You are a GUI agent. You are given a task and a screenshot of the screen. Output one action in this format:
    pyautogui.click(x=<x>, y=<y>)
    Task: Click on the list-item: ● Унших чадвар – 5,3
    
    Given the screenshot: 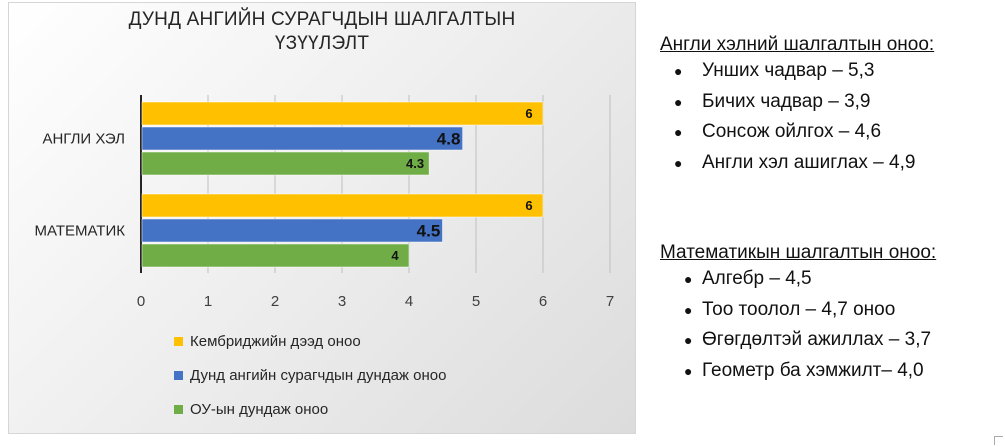 What is the action you would take?
    pyautogui.click(x=797, y=71)
    